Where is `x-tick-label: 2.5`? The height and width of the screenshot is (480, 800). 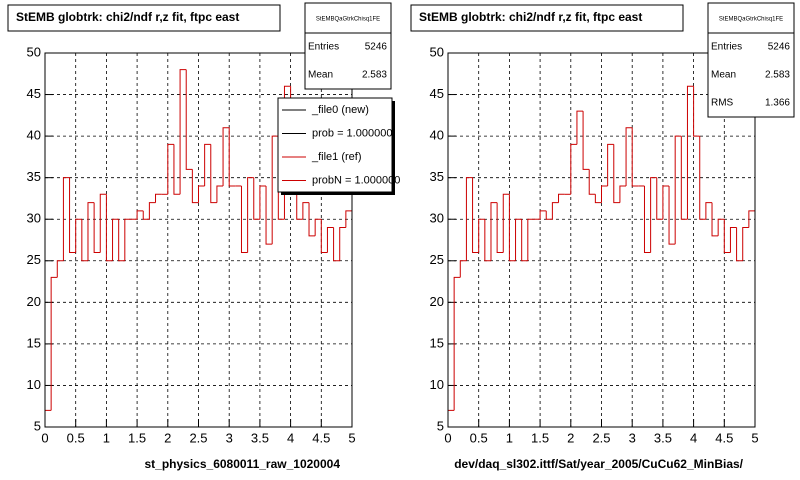 x-tick-label: 2.5 is located at coordinates (198, 437).